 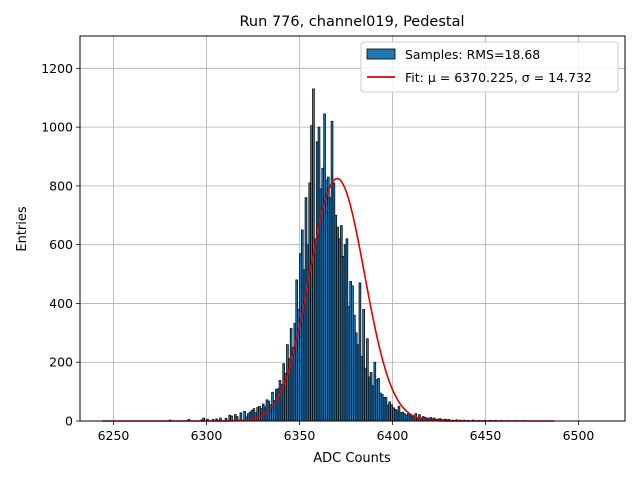 I want to click on x-axis-label: ADC Counts, so click(x=352, y=458).